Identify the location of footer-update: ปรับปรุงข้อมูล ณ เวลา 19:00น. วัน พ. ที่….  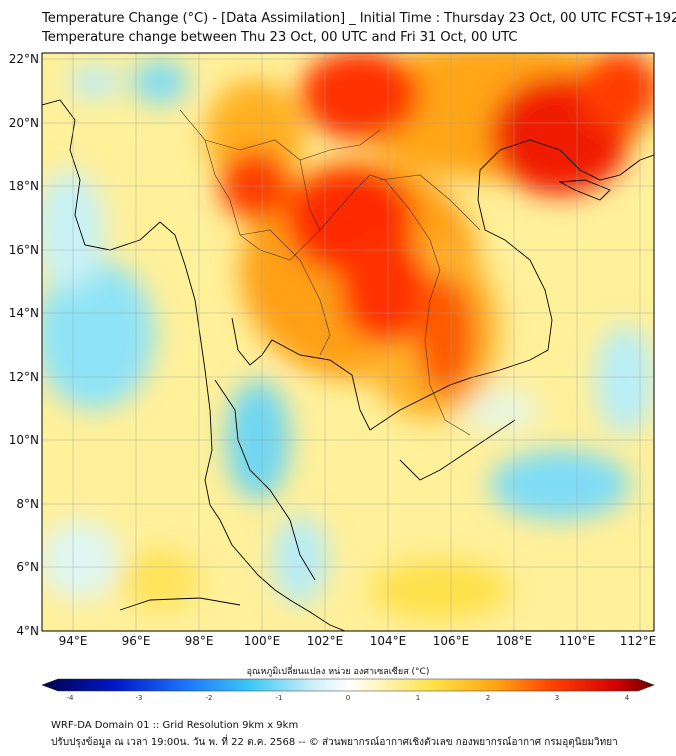
(334, 742).